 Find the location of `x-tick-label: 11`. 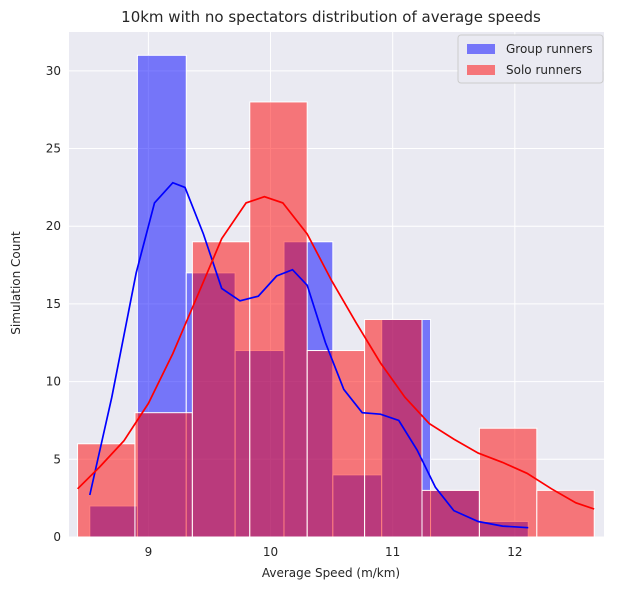

x-tick-label: 11 is located at coordinates (392, 552).